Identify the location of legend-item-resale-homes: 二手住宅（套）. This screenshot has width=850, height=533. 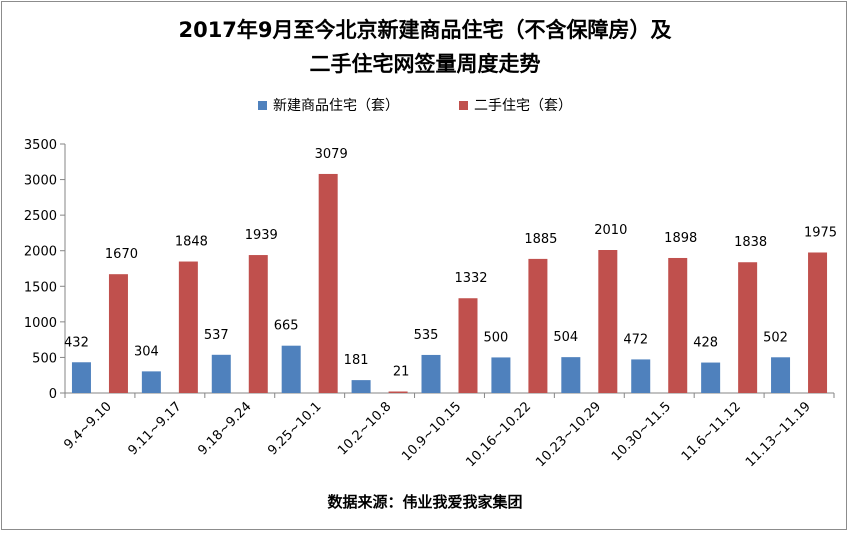
(515, 105).